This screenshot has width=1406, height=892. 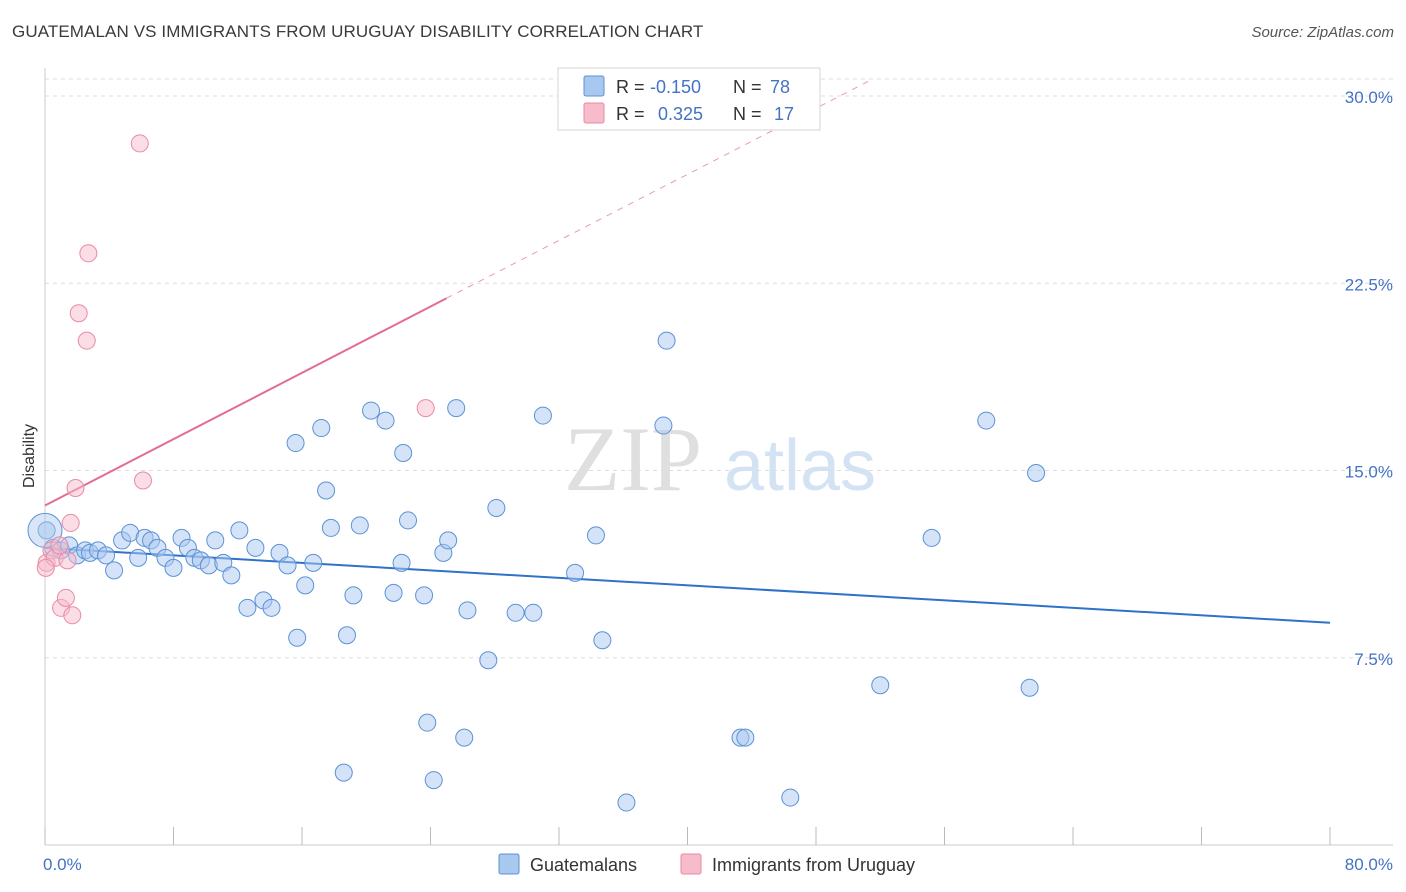 What do you see at coordinates (680, 114) in the screenshot?
I see `legend-r-value-2: 0.325` at bounding box center [680, 114].